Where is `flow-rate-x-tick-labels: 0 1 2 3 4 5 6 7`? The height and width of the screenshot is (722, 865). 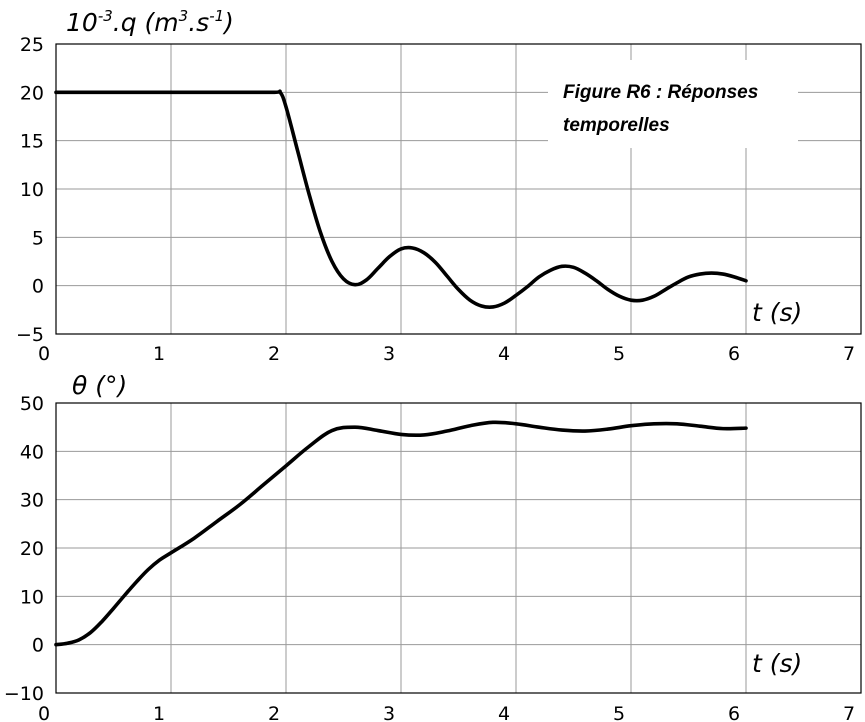
flow-rate-x-tick-labels: 0 1 2 3 4 5 6 7 is located at coordinates (446, 354).